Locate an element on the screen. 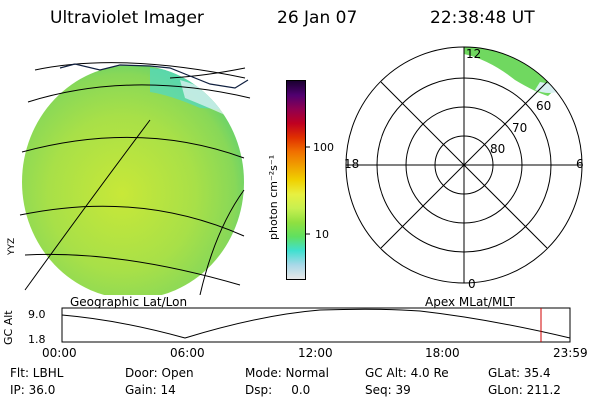 This screenshot has width=600, height=400. colorbar-tick-10: 10 is located at coordinates (322, 234).